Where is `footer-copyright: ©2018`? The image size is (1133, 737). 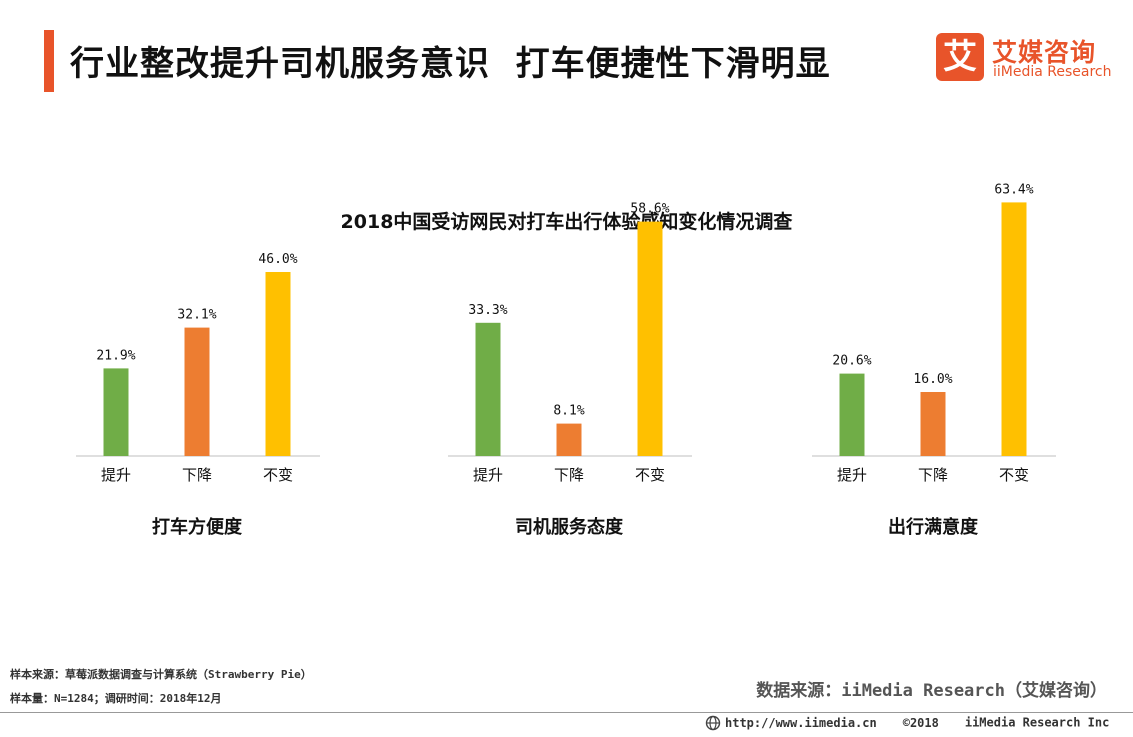 footer-copyright: ©2018 is located at coordinates (920, 722).